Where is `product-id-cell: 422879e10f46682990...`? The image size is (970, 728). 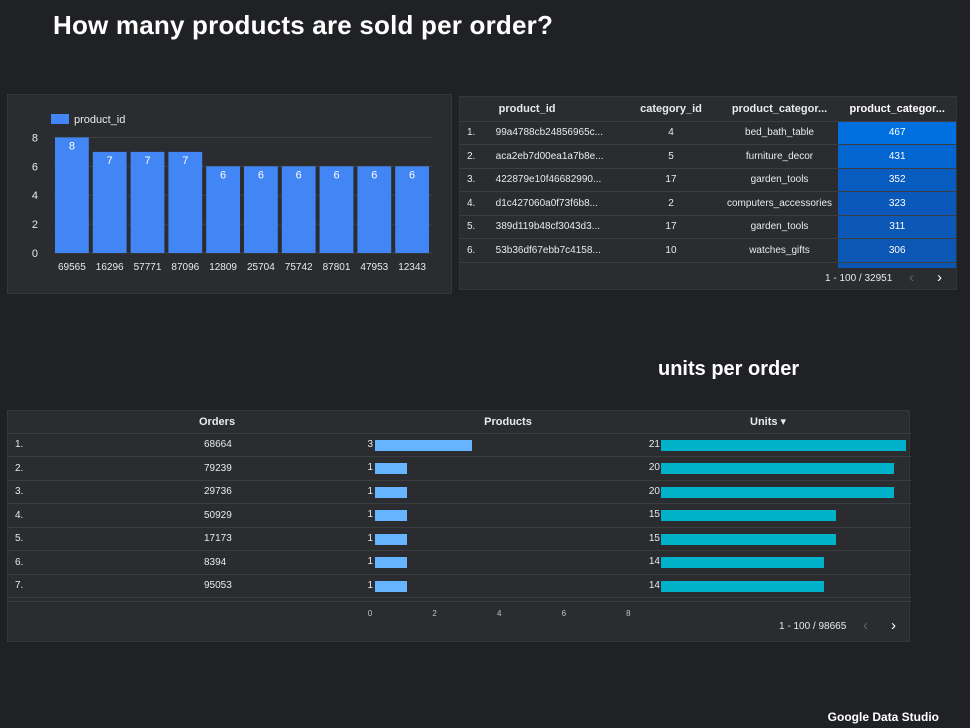
product-id-cell: 422879e10f46682990... is located at coordinates (557, 179).